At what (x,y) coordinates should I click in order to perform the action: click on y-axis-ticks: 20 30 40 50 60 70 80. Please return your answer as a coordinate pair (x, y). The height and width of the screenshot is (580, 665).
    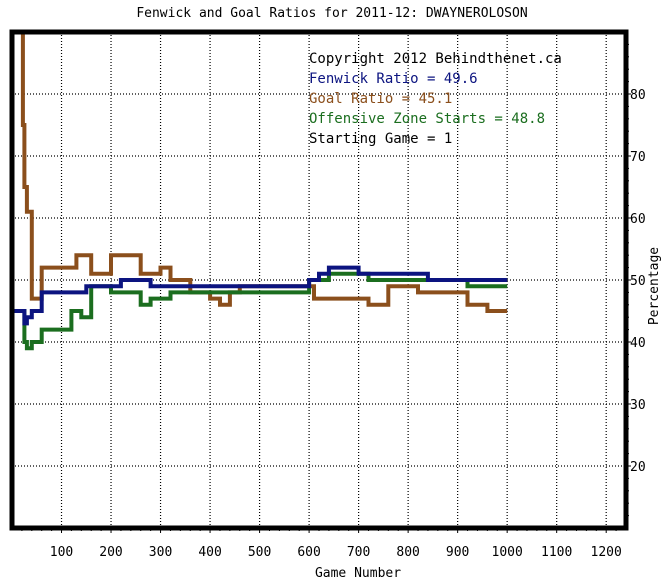
    Looking at the image, I should click on (636, 280).